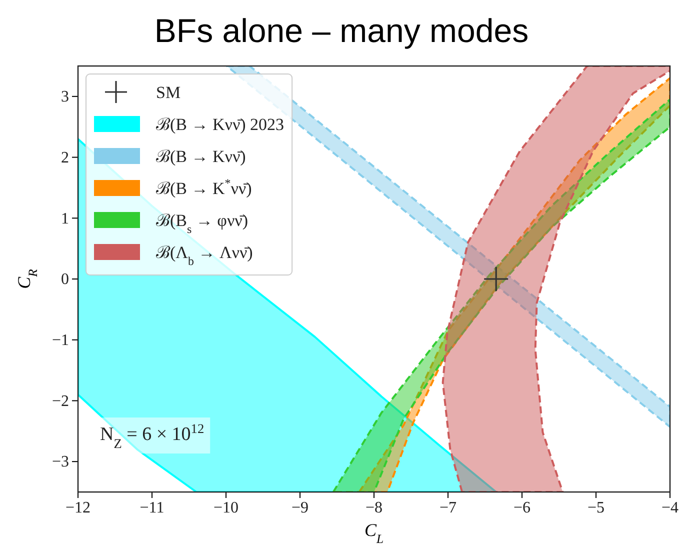 The height and width of the screenshot is (548, 683). Describe the element at coordinates (202, 223) in the screenshot. I see `legend-label: ℬ(B$_{s}$ → φνν̄)` at that location.